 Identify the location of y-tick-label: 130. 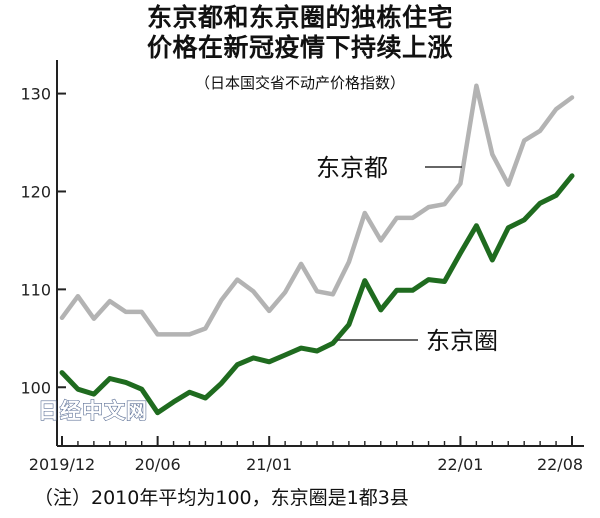
(35, 94).